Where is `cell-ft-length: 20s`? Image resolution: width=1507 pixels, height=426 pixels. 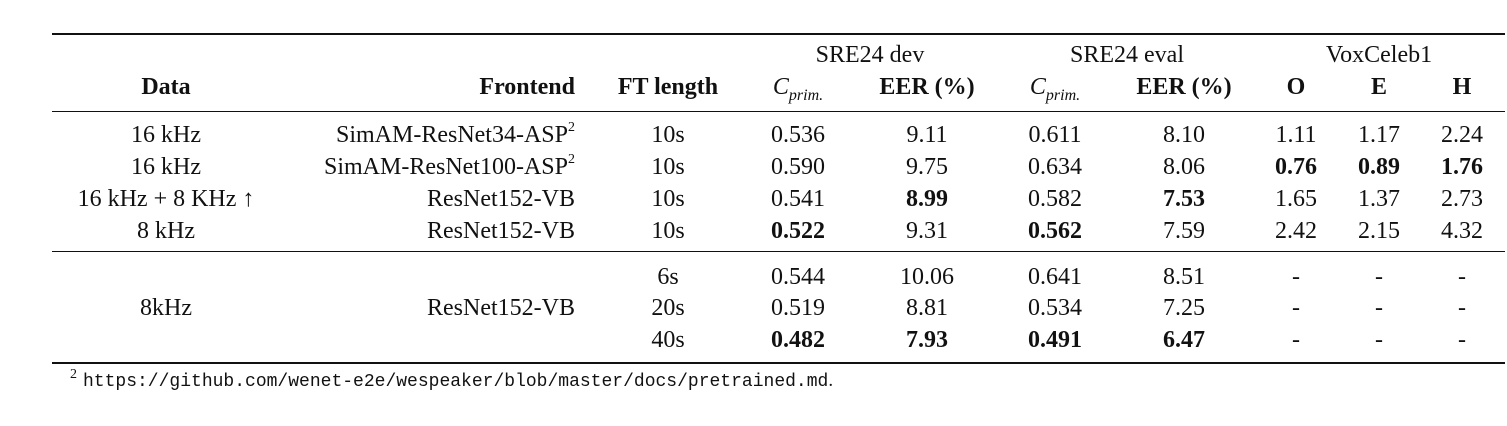 cell-ft-length: 20s is located at coordinates (668, 308).